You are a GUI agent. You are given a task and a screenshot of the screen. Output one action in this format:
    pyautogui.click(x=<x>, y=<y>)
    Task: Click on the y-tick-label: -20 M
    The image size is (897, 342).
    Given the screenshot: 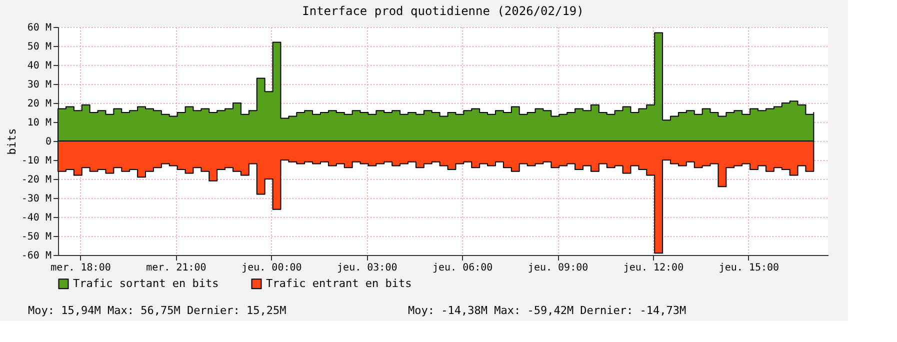 What is the action you would take?
    pyautogui.click(x=36, y=180)
    